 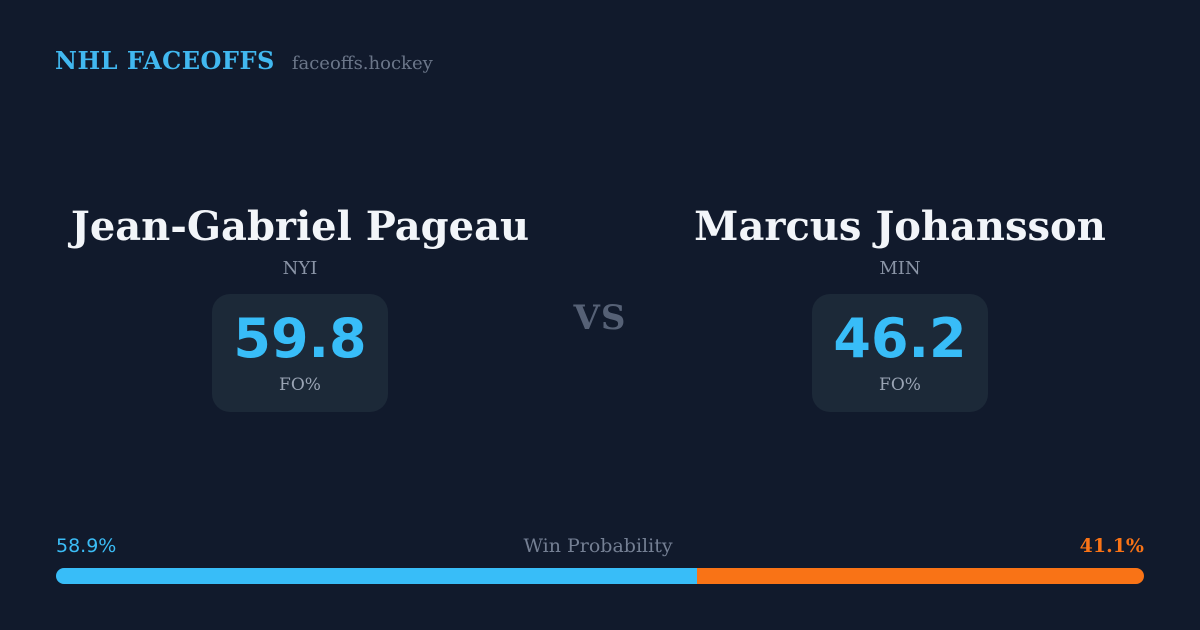 I want to click on win-probability-segment-right, so click(x=920, y=576).